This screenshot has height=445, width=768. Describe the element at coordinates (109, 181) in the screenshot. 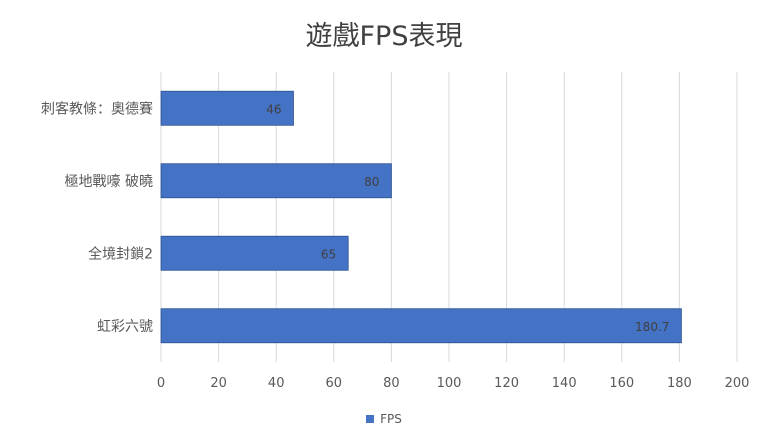

I see `y-category-label: 極地戰嚎 破曉` at that location.